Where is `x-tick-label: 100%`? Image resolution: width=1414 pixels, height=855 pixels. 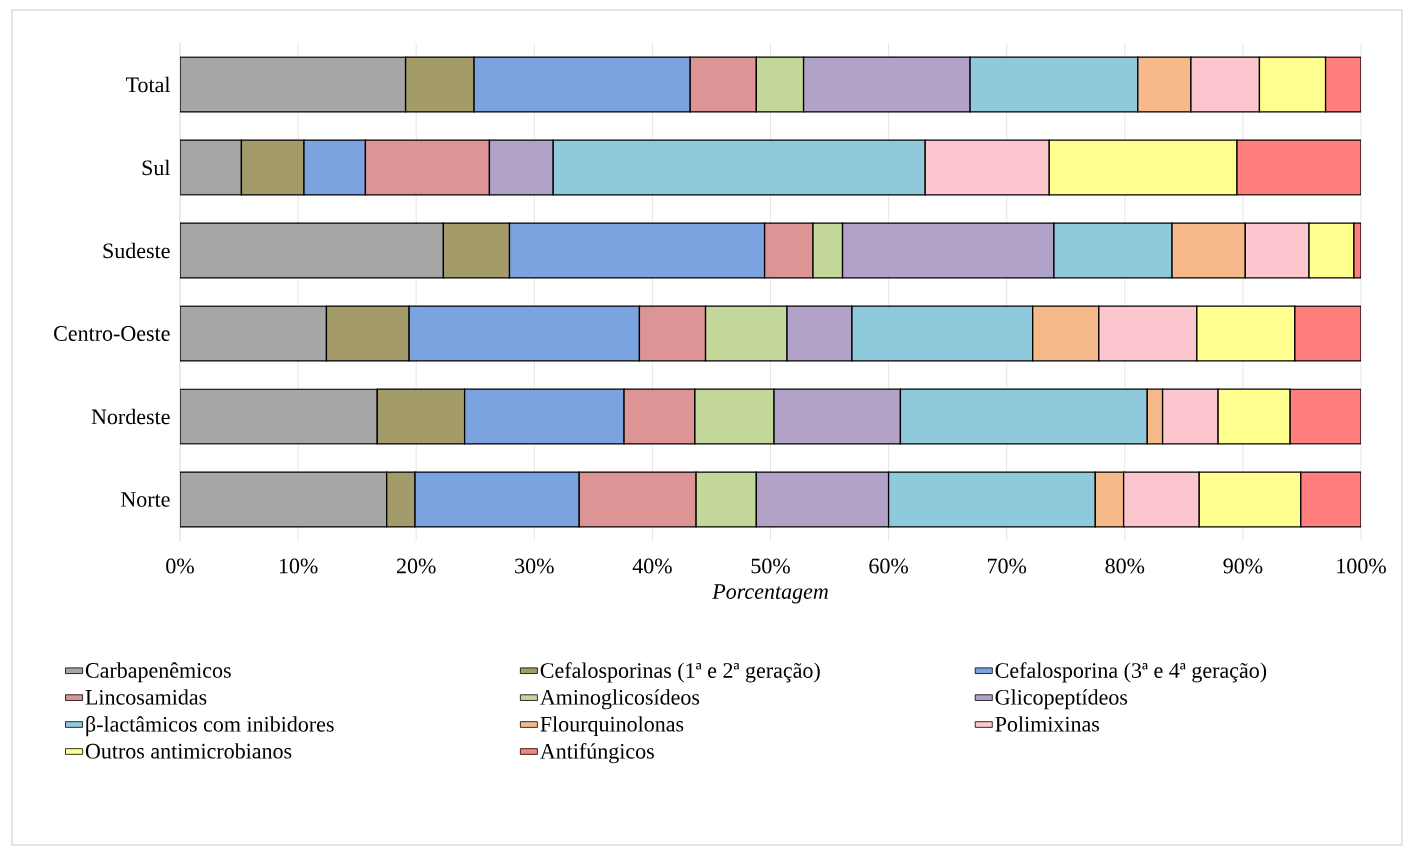
x-tick-label: 100% is located at coordinates (1361, 566).